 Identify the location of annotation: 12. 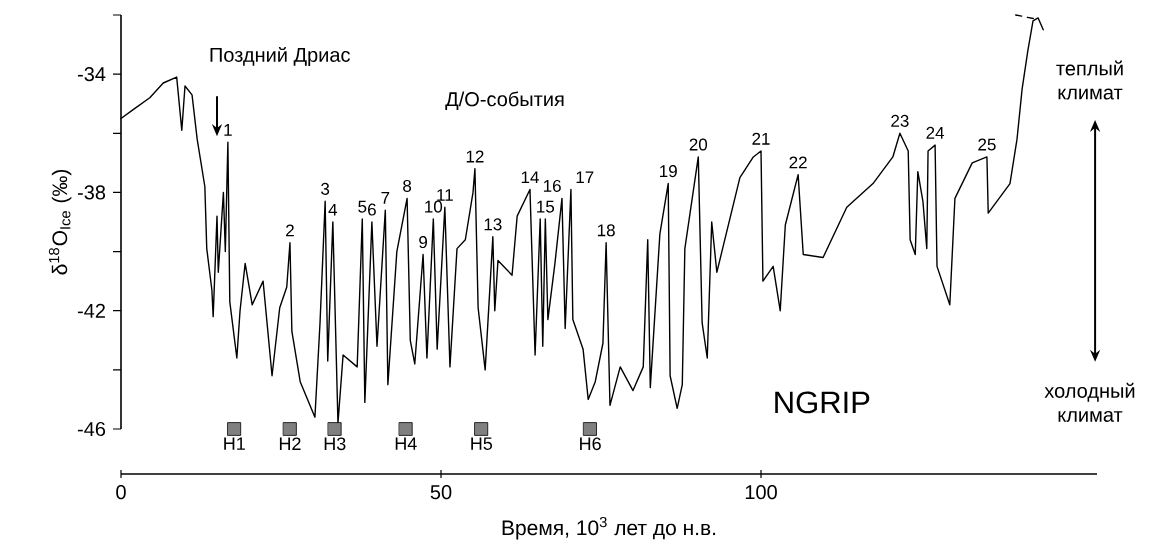
(475, 156).